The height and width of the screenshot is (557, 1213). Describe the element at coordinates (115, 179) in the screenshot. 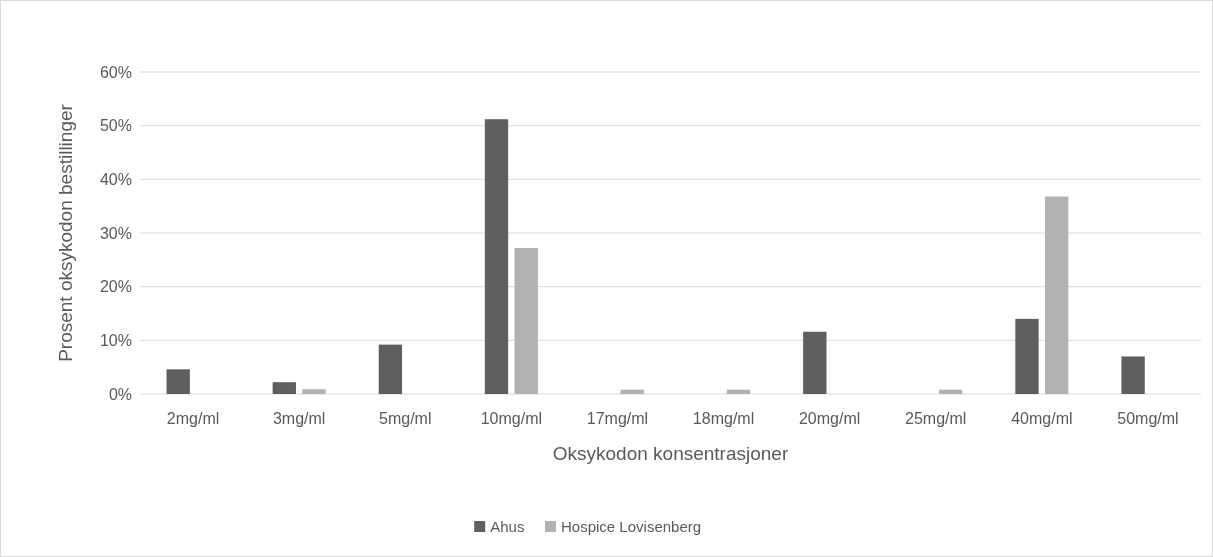

I see `y-tick-label: 40%` at that location.